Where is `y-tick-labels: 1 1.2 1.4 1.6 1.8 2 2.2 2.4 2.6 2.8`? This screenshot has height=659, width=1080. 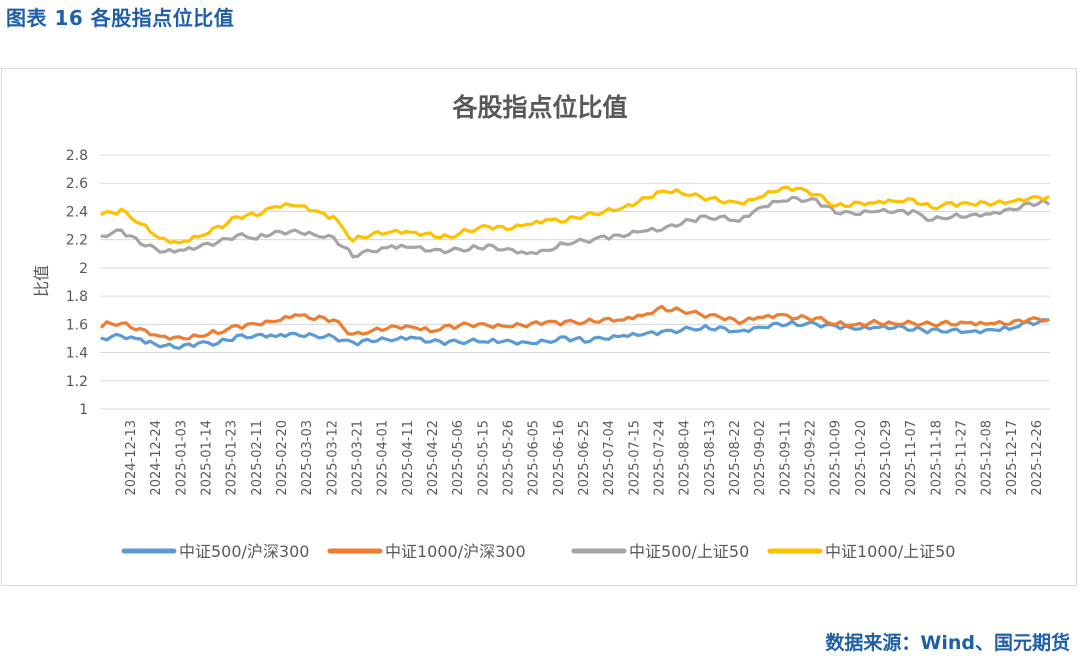
y-tick-labels: 1 1.2 1.4 1.6 1.8 2 2.2 2.4 2.6 2.8 is located at coordinates (77, 283).